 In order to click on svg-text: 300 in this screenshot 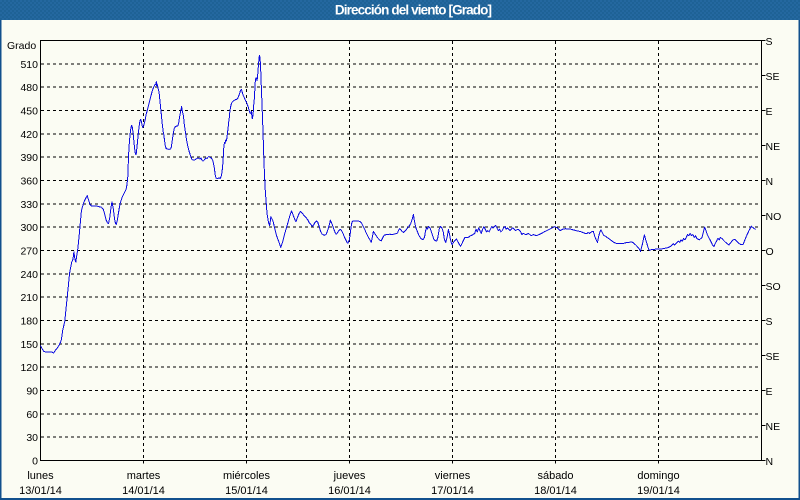, I will do `click(29, 228)`.